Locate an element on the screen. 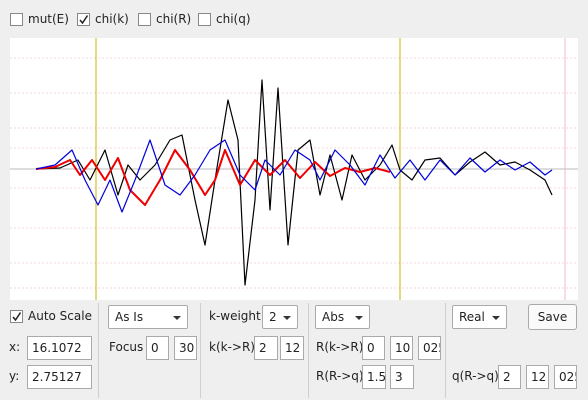 The image size is (588, 400). dropdown: Real is located at coordinates (479, 317).